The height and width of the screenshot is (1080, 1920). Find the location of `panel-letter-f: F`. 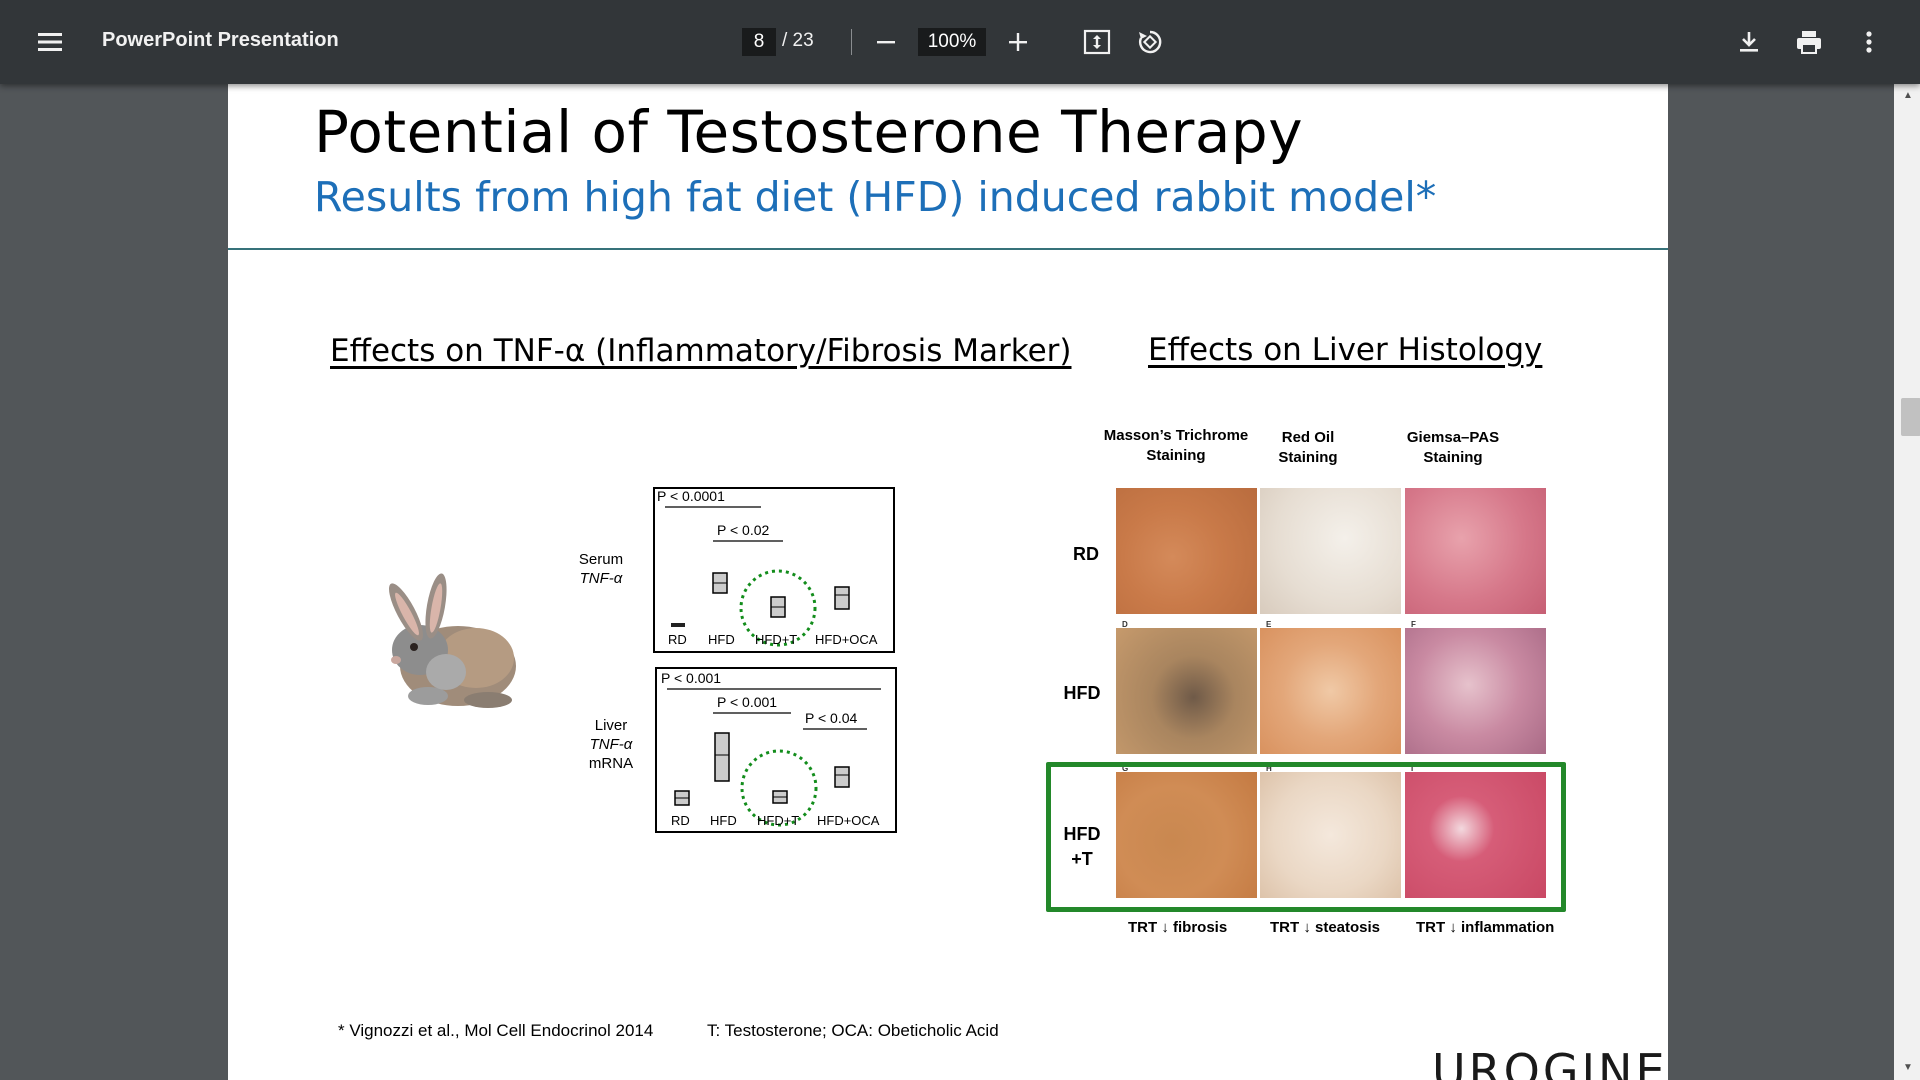

panel-letter-f: F is located at coordinates (1413, 624).